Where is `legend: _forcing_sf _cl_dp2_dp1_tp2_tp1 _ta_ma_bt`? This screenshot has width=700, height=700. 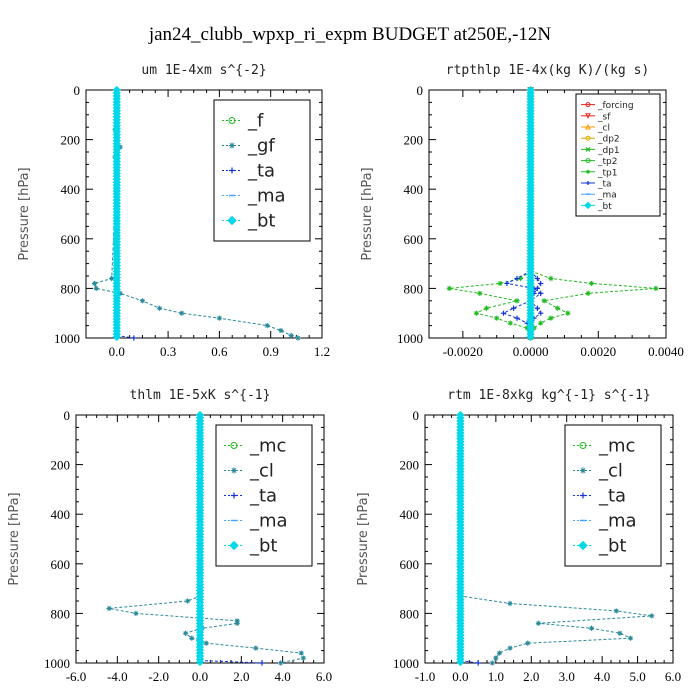 legend: _forcing_sf _cl_dp2_dp1_tp2_tp1 _ta_ma_bt is located at coordinates (618, 155).